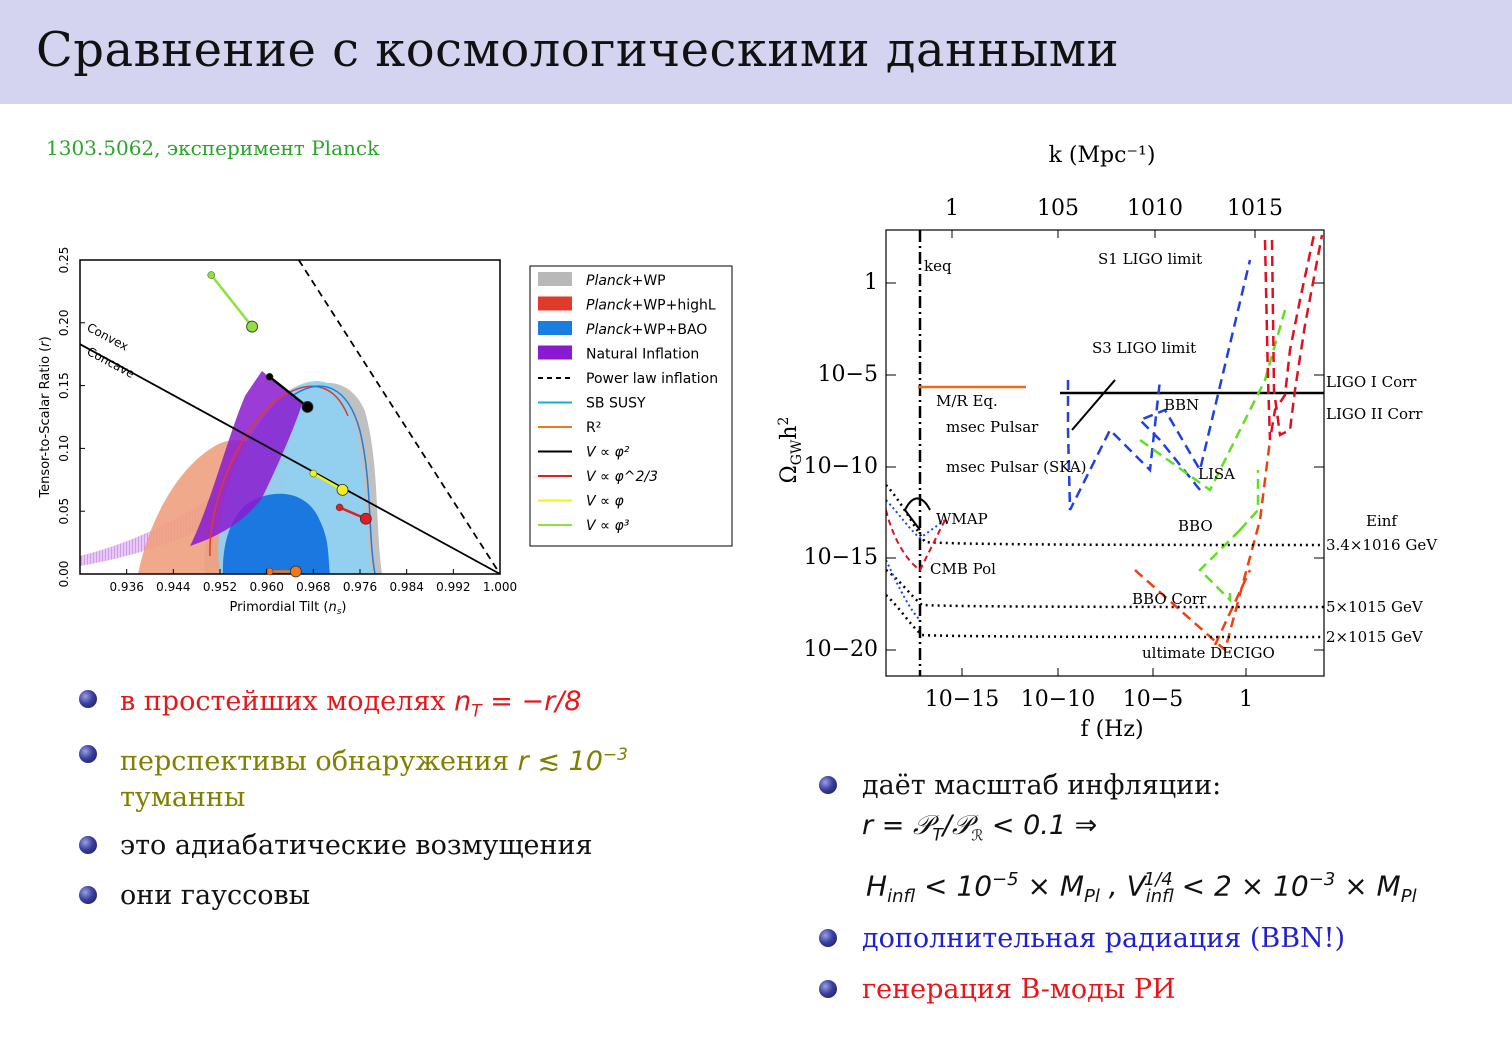 Image resolution: width=1512 pixels, height=1040 pixels. Describe the element at coordinates (572, 761) in the screenshot. I see `left-bullet-2-math: r ≲ 10−3` at that location.